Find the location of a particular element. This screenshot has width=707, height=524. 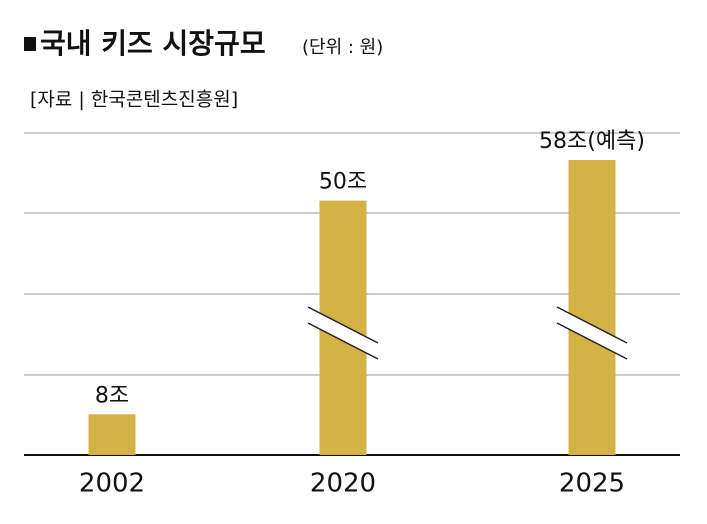

title-marker is located at coordinates (30, 44).